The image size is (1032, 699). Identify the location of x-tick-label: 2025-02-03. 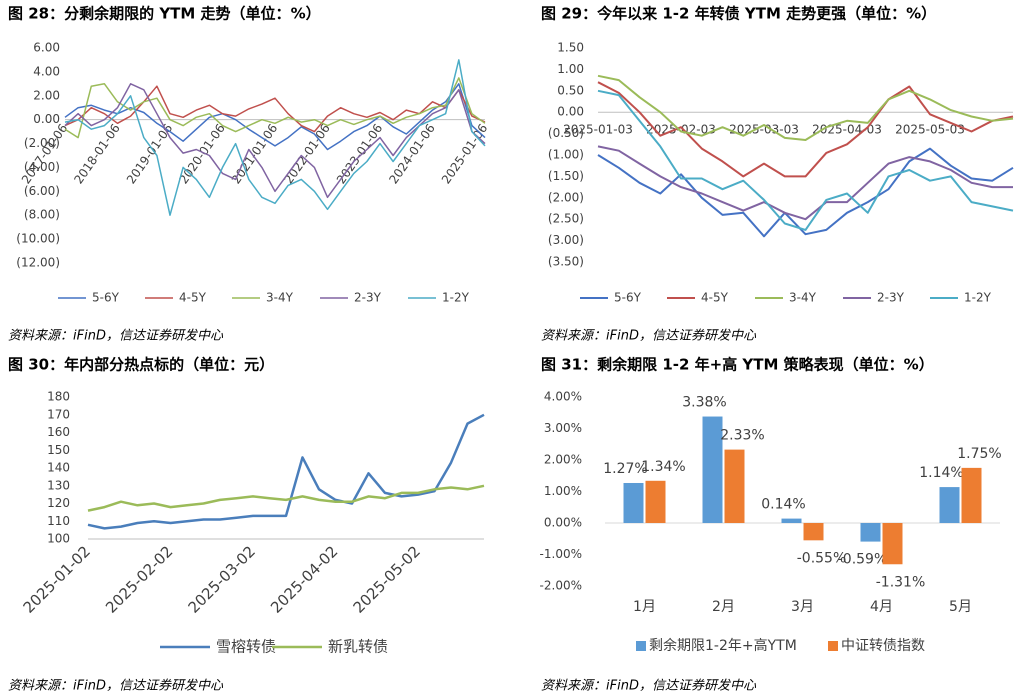
(681, 130).